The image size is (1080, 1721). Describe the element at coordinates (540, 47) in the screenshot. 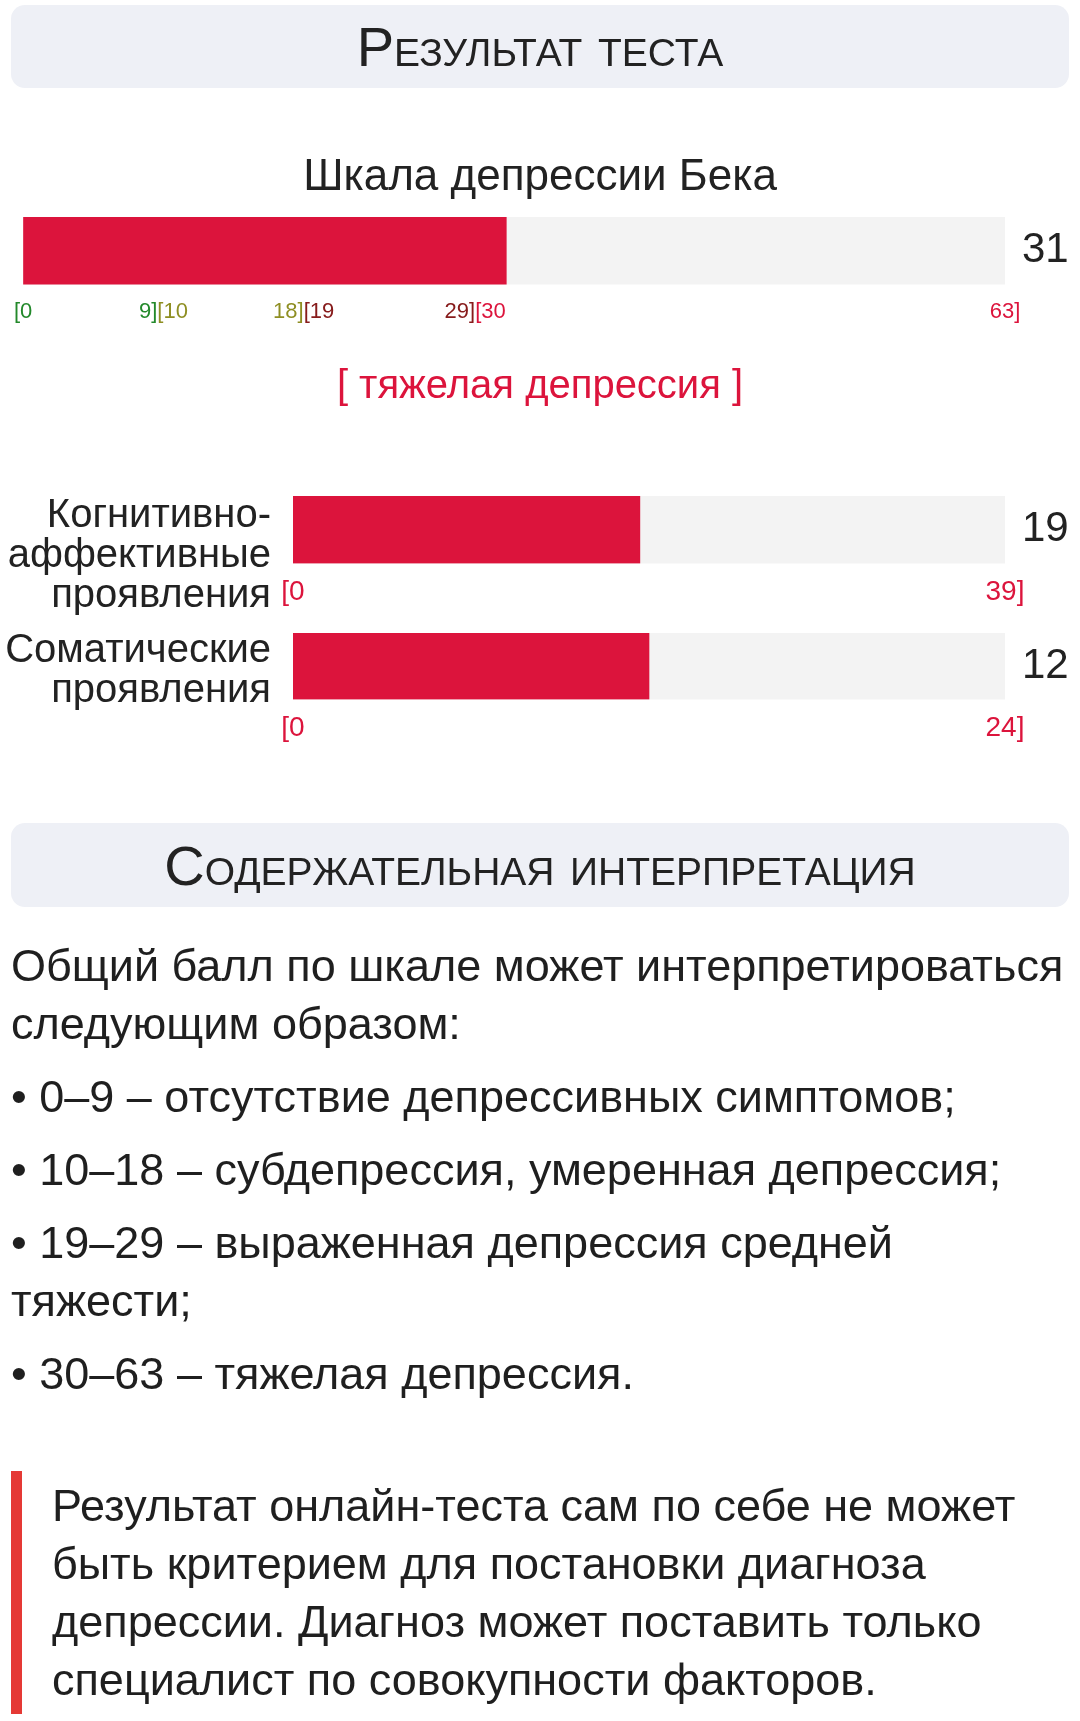

I see `chart-title: Результат теста` at that location.